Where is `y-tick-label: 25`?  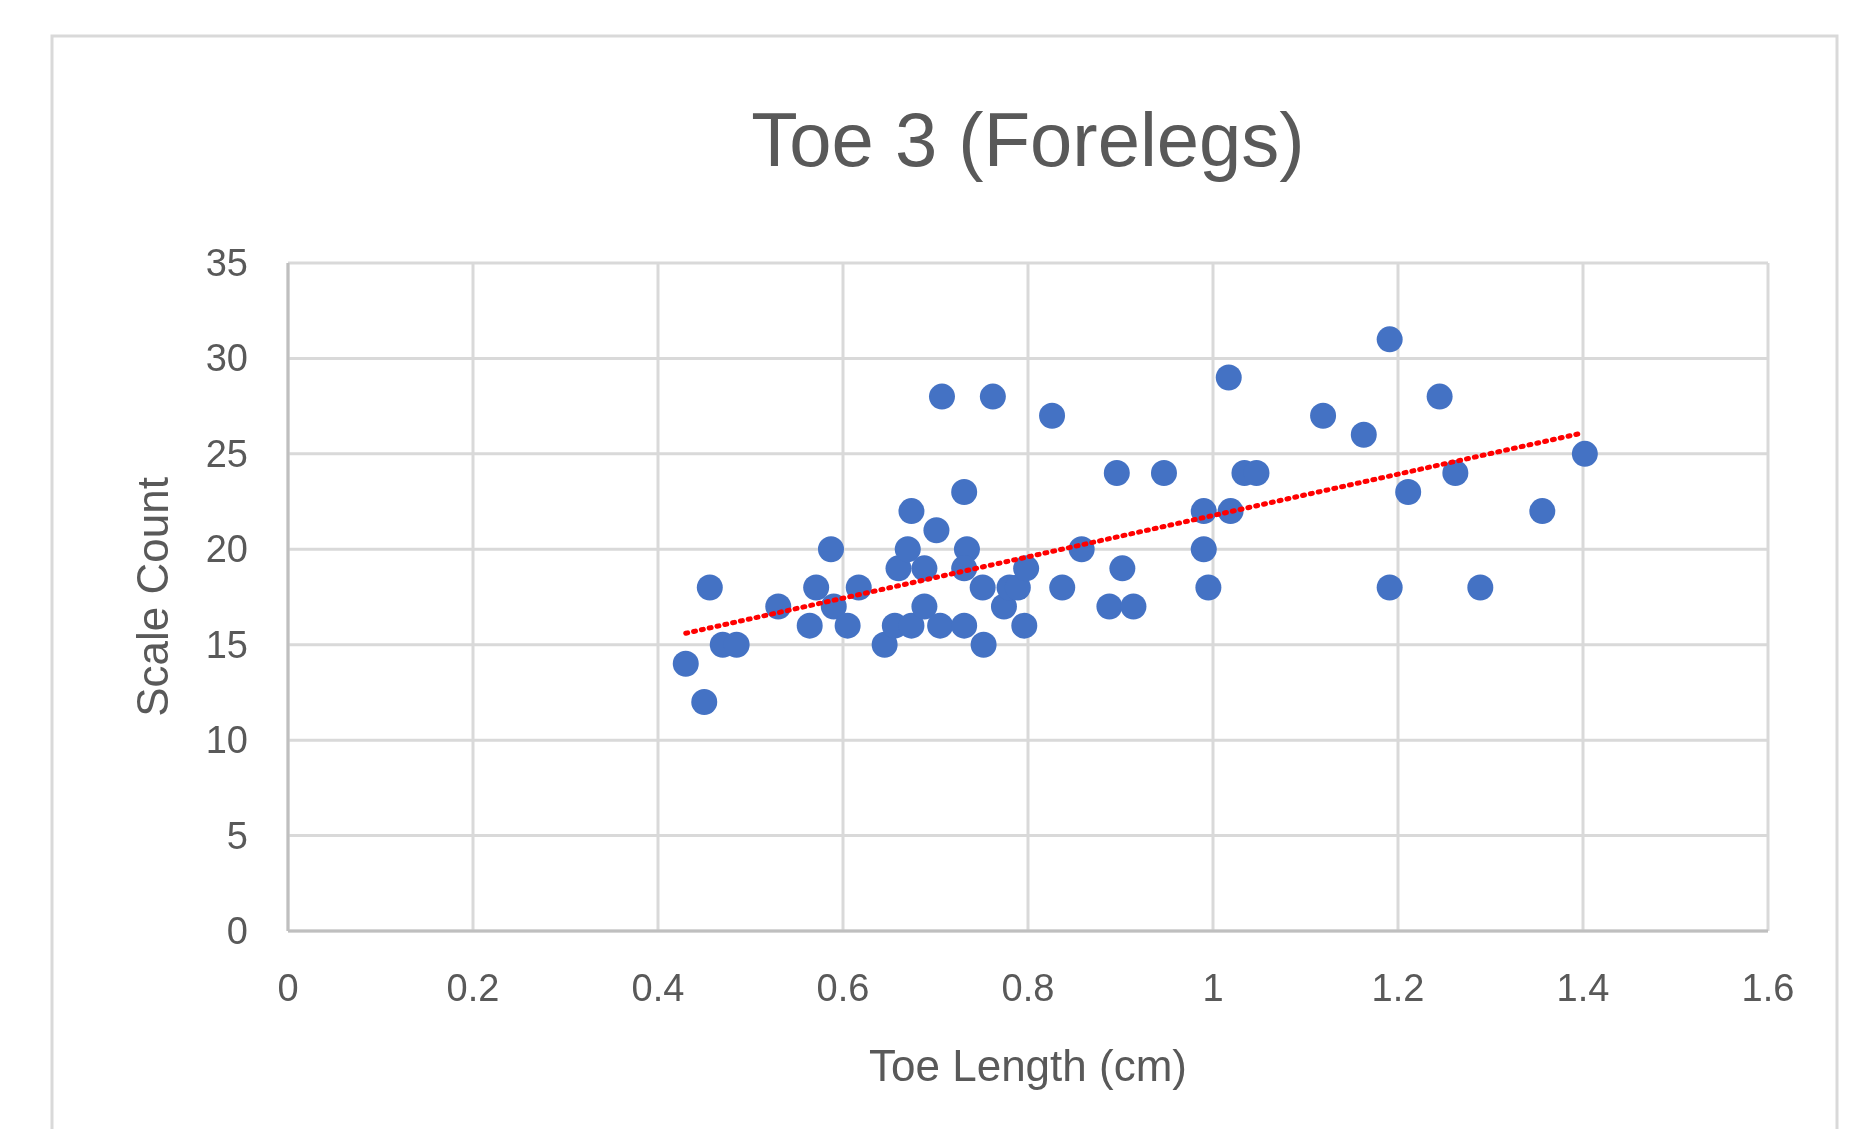 y-tick-label: 25 is located at coordinates (226, 453).